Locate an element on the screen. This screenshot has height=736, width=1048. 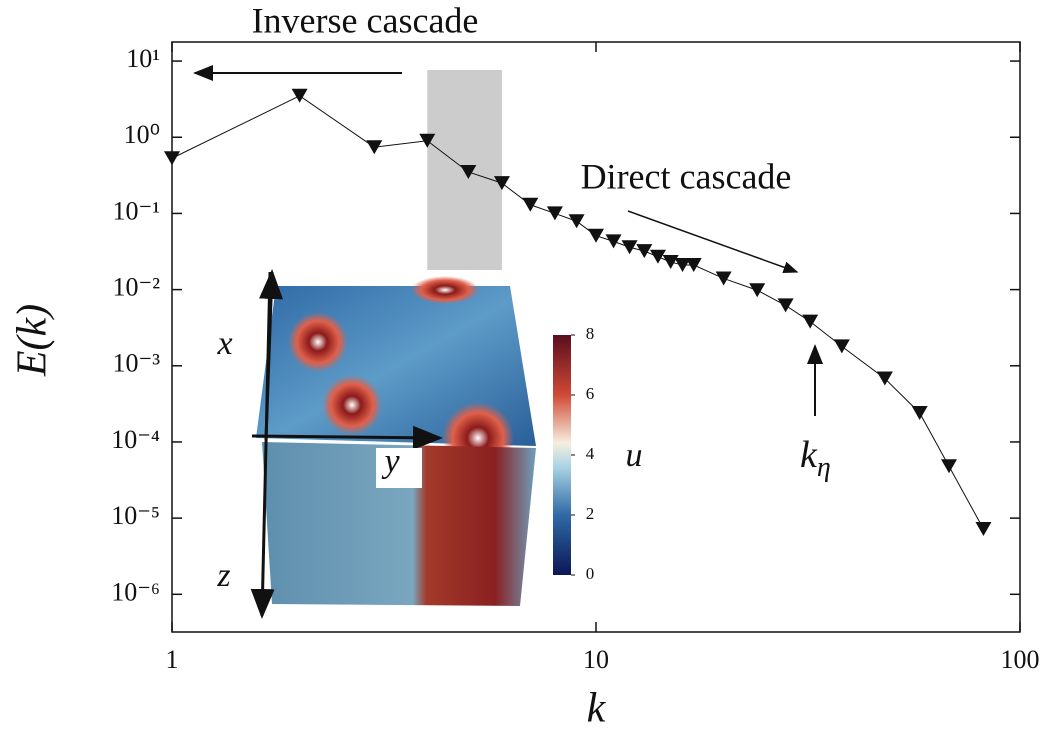
y-tick-label: 10⁻¹ is located at coordinates (136, 210).